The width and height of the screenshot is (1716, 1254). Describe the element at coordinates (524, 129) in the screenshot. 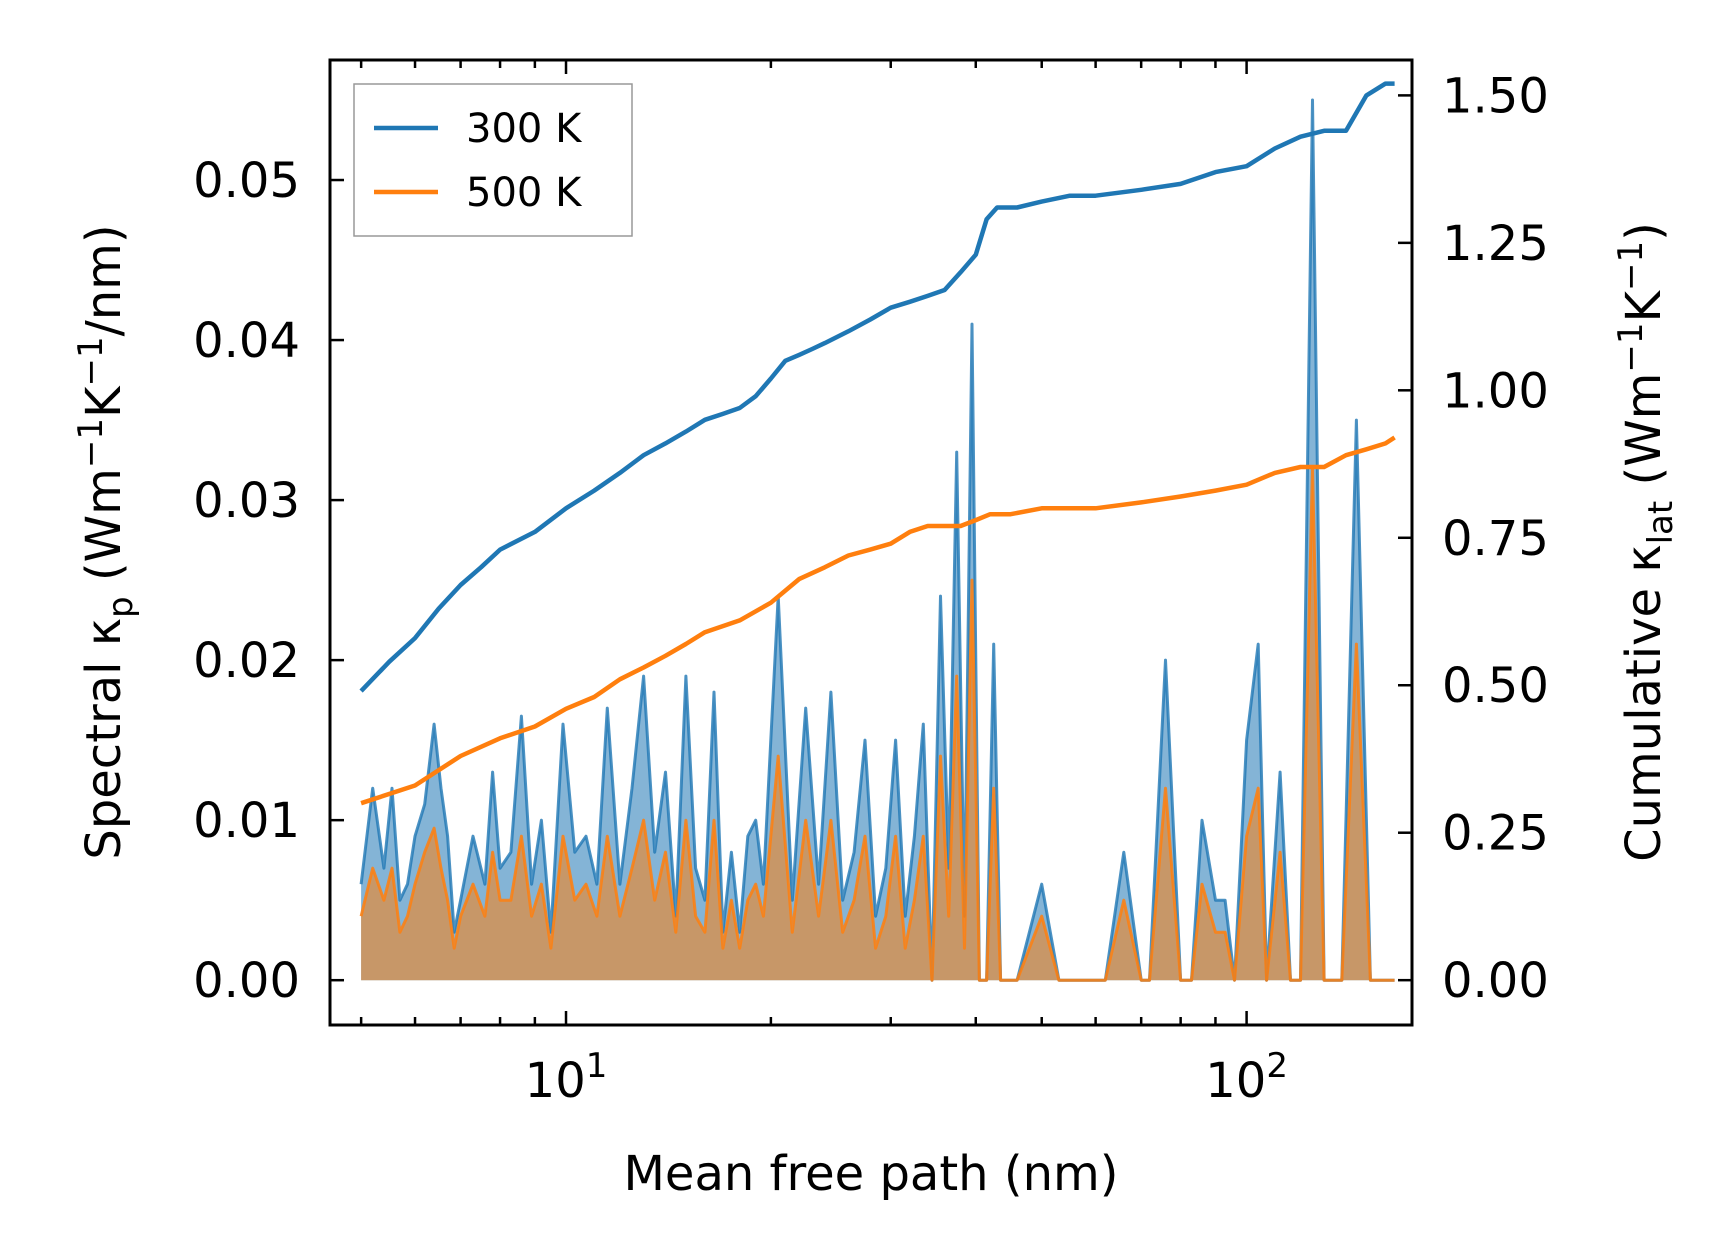

I see `legend-label-300K: 300 K` at that location.